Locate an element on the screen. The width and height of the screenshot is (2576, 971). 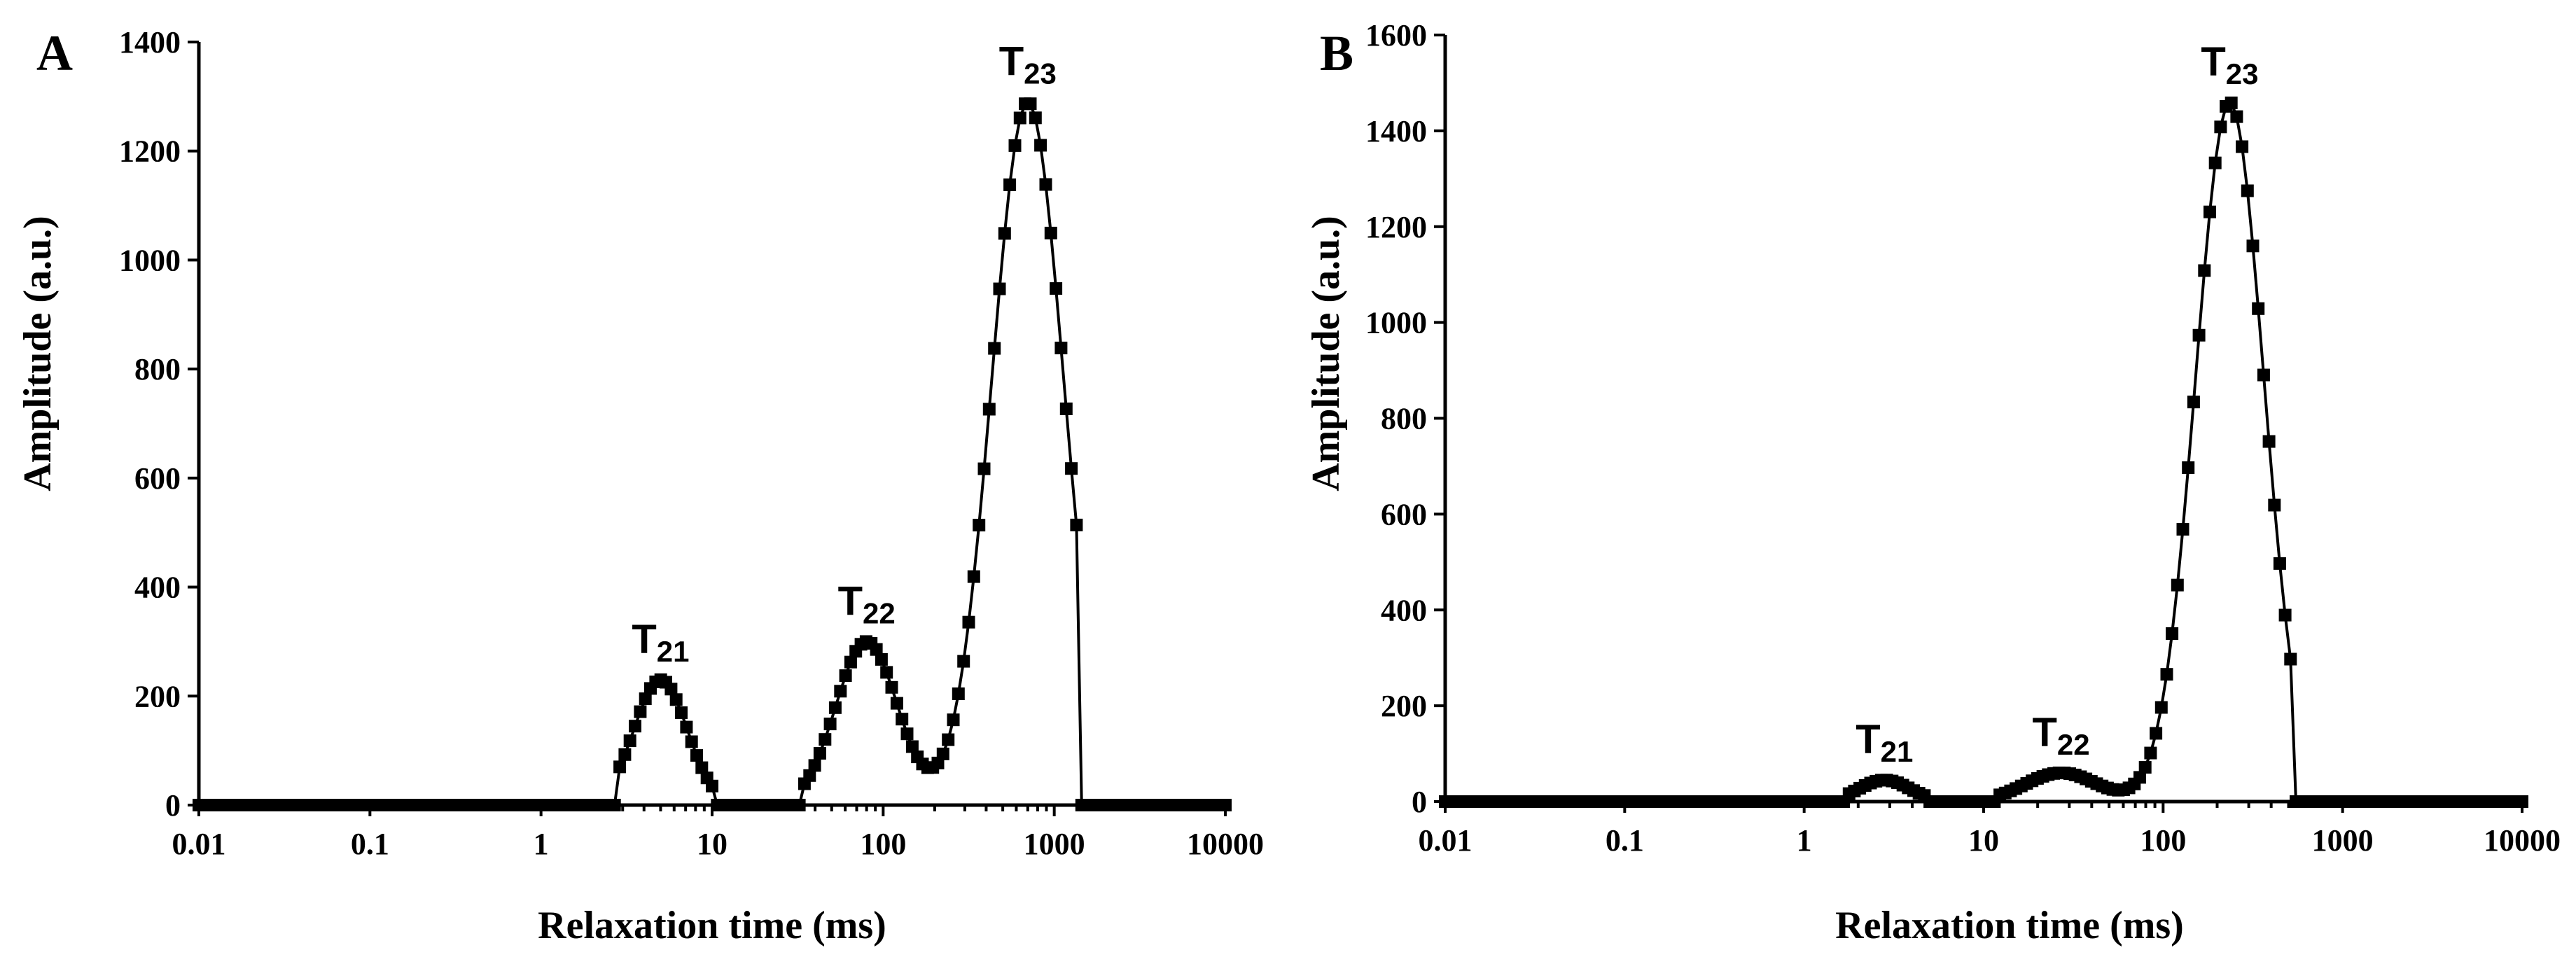
panel-a-x-tick-label: 1000 is located at coordinates (1054, 844).